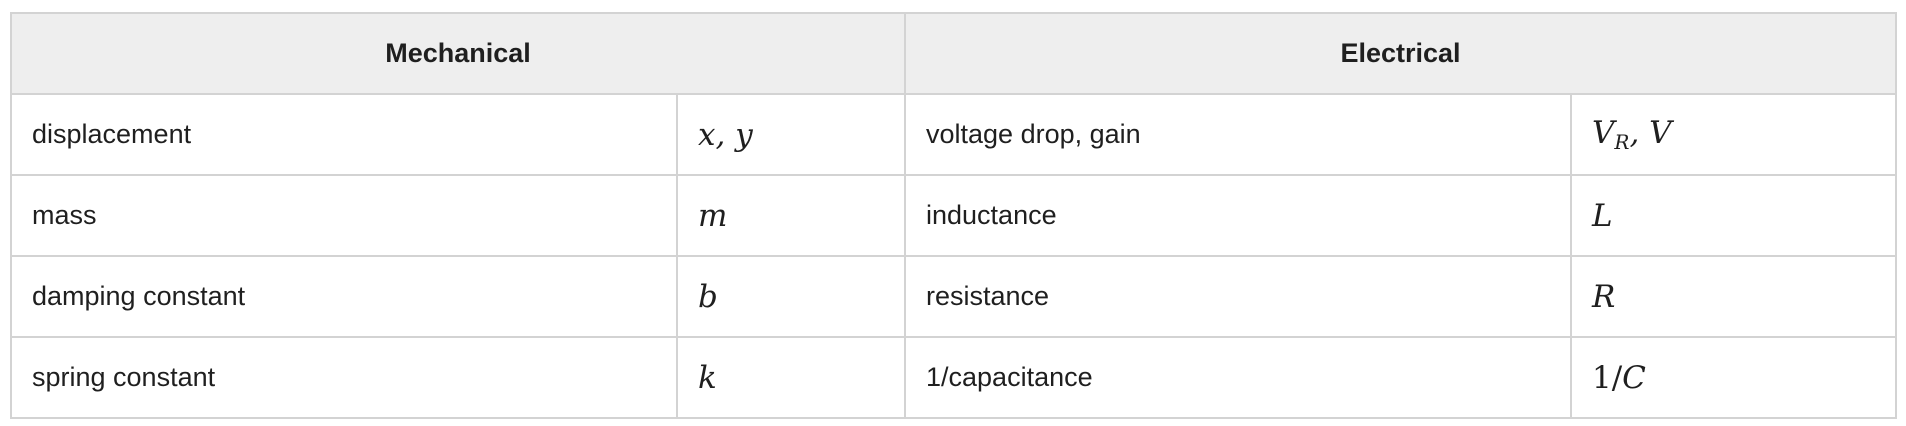 Image resolution: width=1906 pixels, height=426 pixels. What do you see at coordinates (344, 134) in the screenshot?
I see `mech-label: displacement` at bounding box center [344, 134].